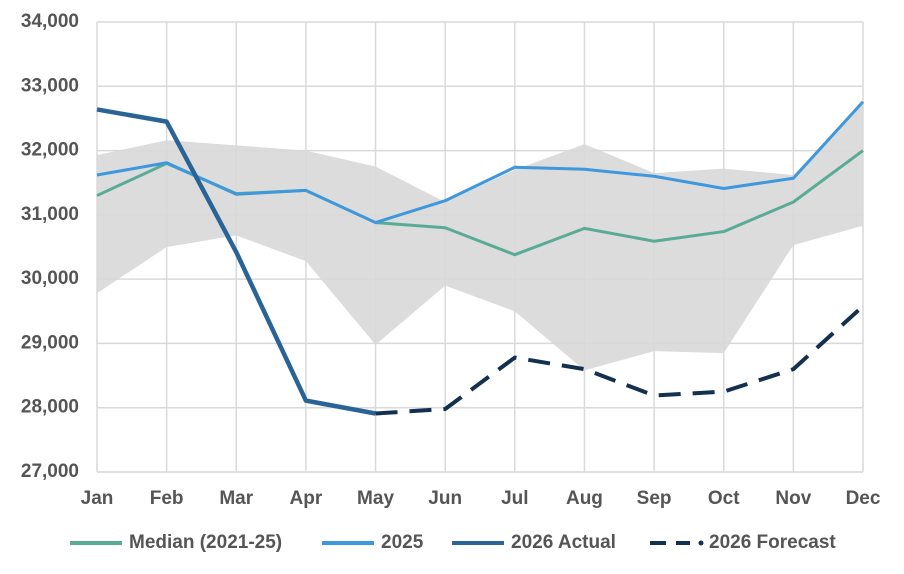 The width and height of the screenshot is (904, 574). Describe the element at coordinates (50, 471) in the screenshot. I see `y-tick-label: 27,000` at that location.